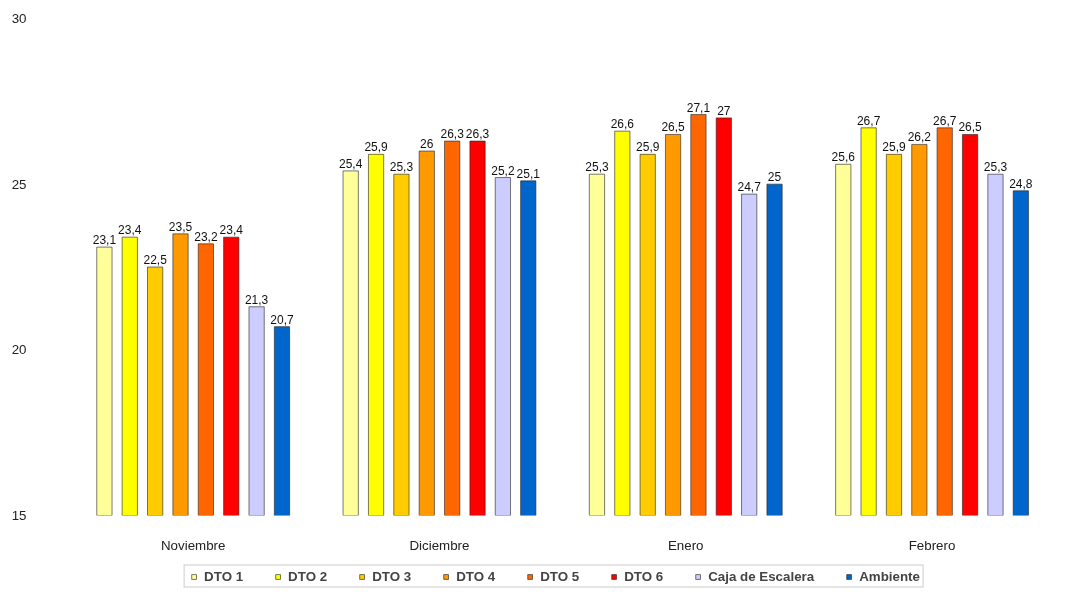  Describe the element at coordinates (351, 163) in the screenshot. I see `data-label: 25,4` at that location.